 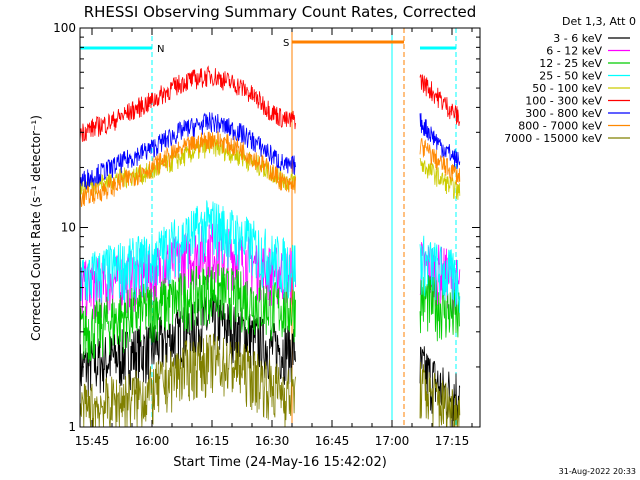 I want to click on y-tick-label-0: 1, so click(x=72, y=427).